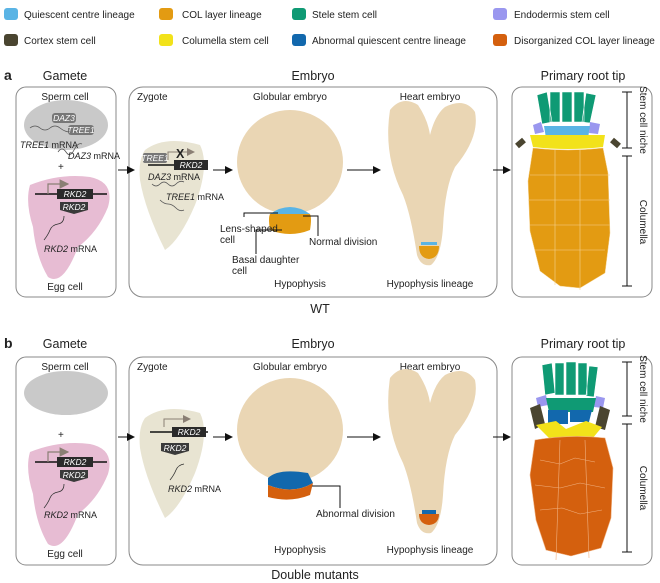 The image size is (660, 583). Describe the element at coordinates (60, 41) in the screenshot. I see `legend-label: Cortex stem cell` at that location.